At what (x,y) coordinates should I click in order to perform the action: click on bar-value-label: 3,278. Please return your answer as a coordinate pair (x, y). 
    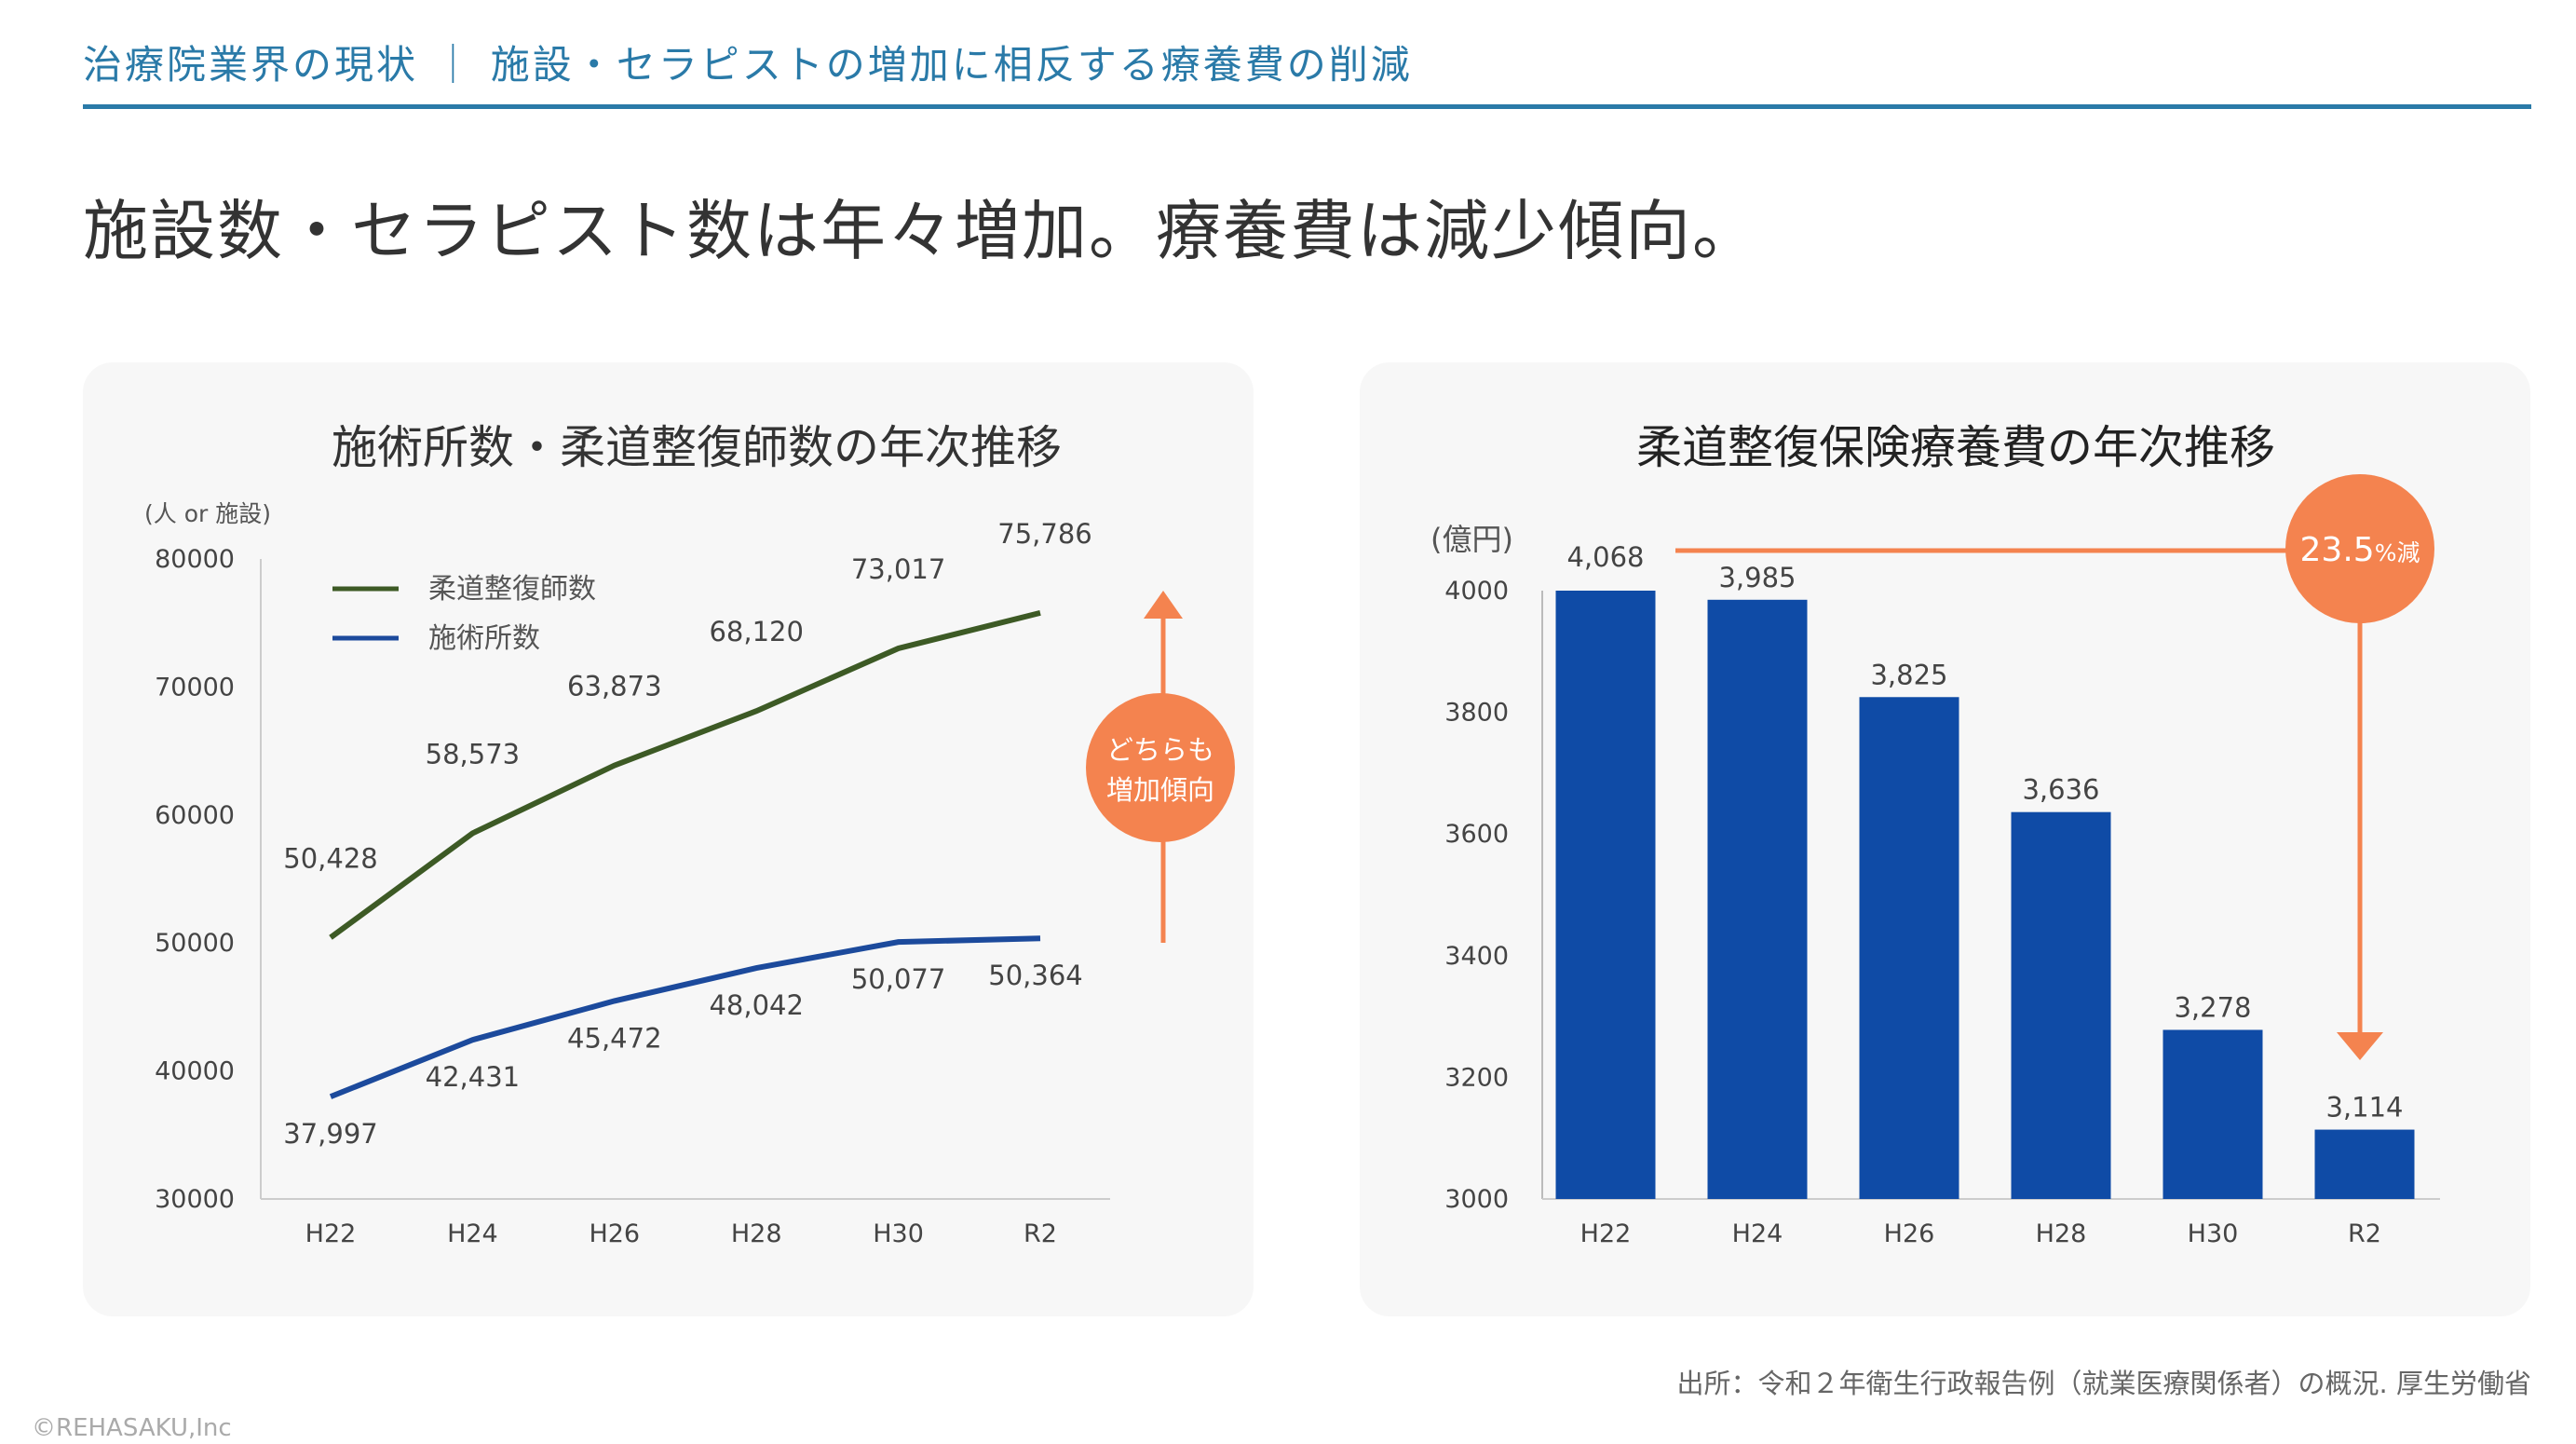
    Looking at the image, I should click on (2212, 1007).